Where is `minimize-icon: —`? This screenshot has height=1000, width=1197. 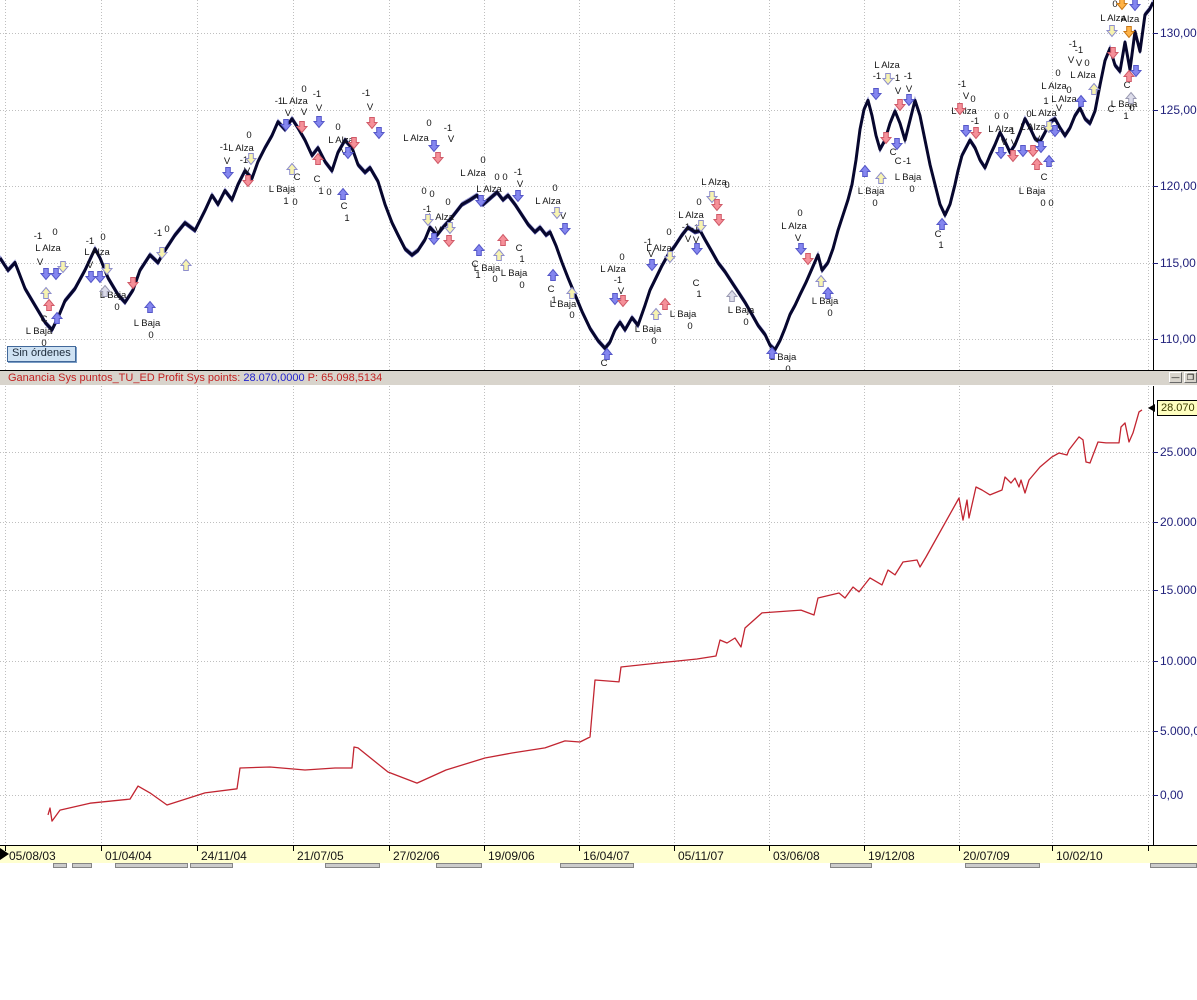
minimize-icon: — is located at coordinates (1175, 377).